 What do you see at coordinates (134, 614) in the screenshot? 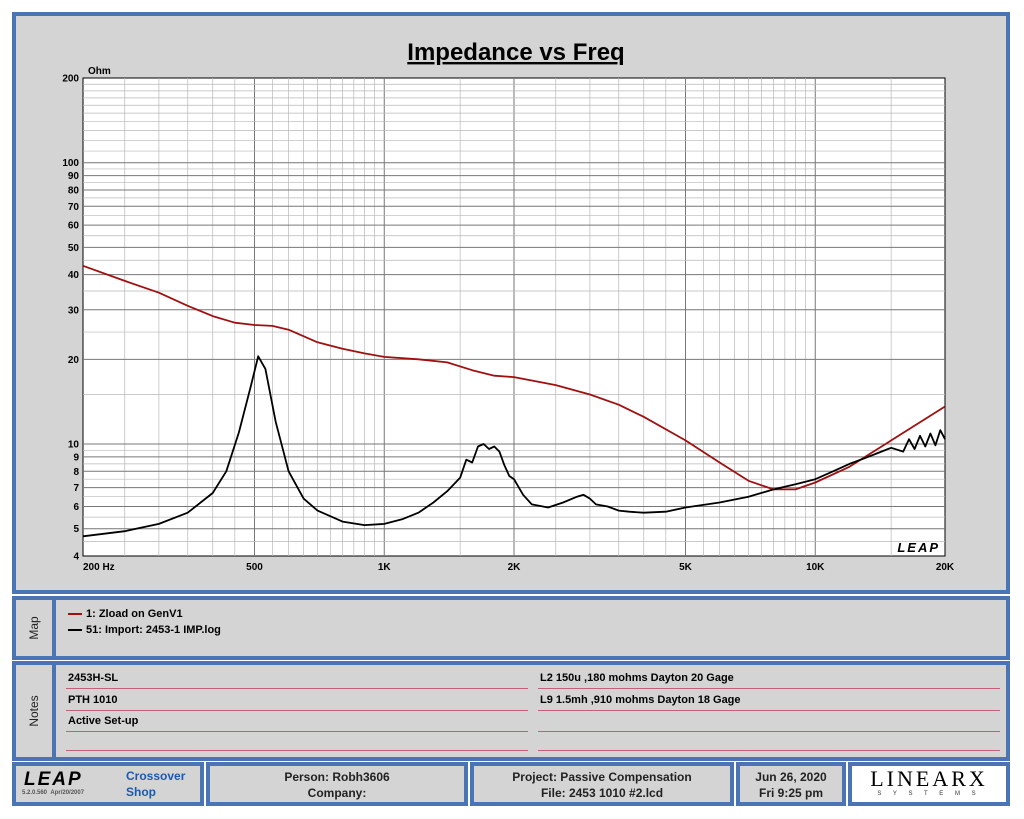
I see `legend-label-1: 1: Zload on GenV1` at bounding box center [134, 614].